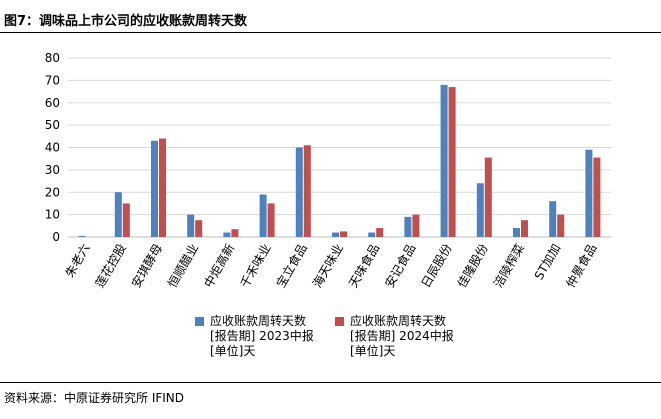  I want to click on x-tick-label: 天味食品, so click(363, 265).